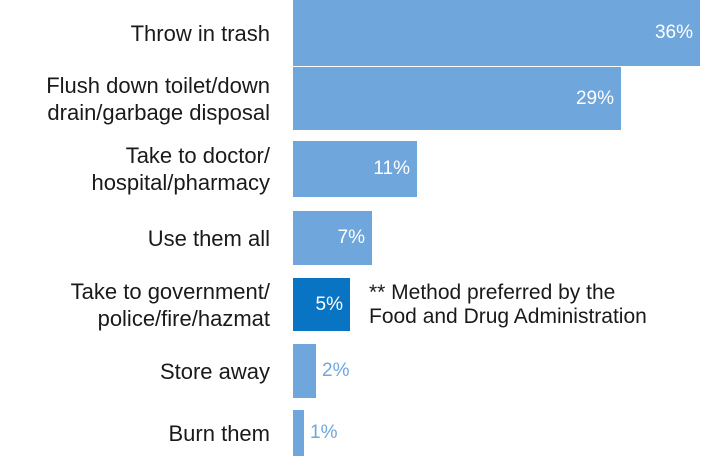  Describe the element at coordinates (197, 155) in the screenshot. I see `category-label-line: Take to doctor/` at that location.